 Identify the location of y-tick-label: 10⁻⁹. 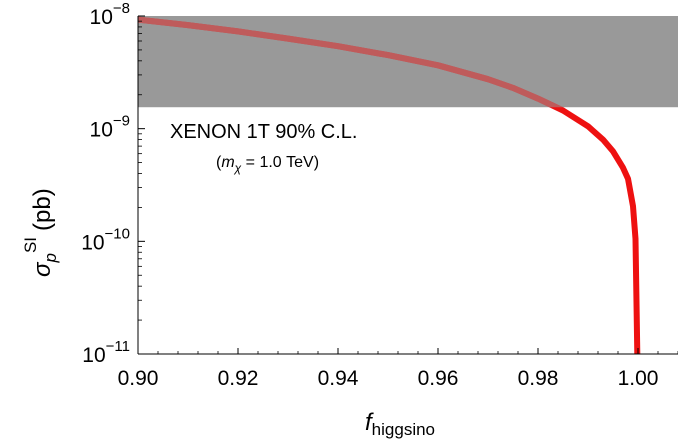
(110, 127).